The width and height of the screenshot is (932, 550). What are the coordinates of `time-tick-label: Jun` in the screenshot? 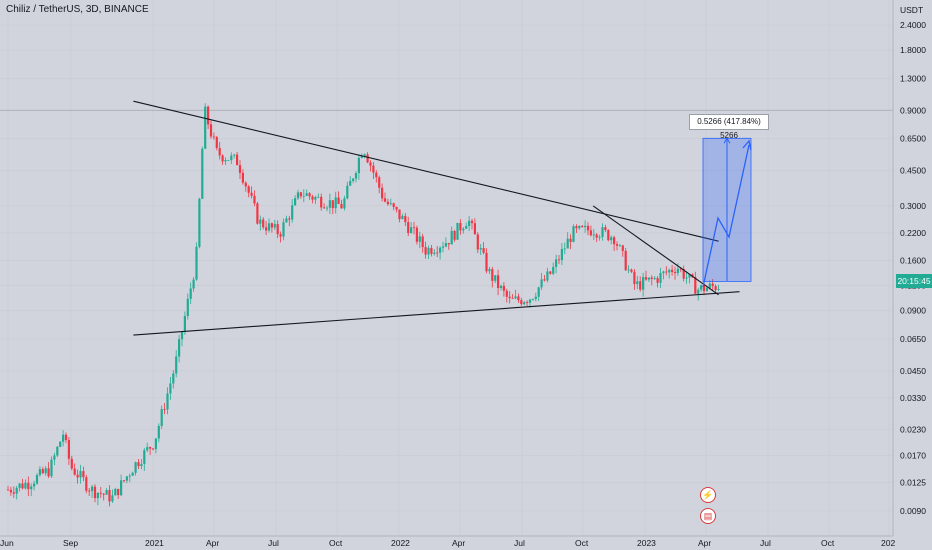 It's located at (7, 543).